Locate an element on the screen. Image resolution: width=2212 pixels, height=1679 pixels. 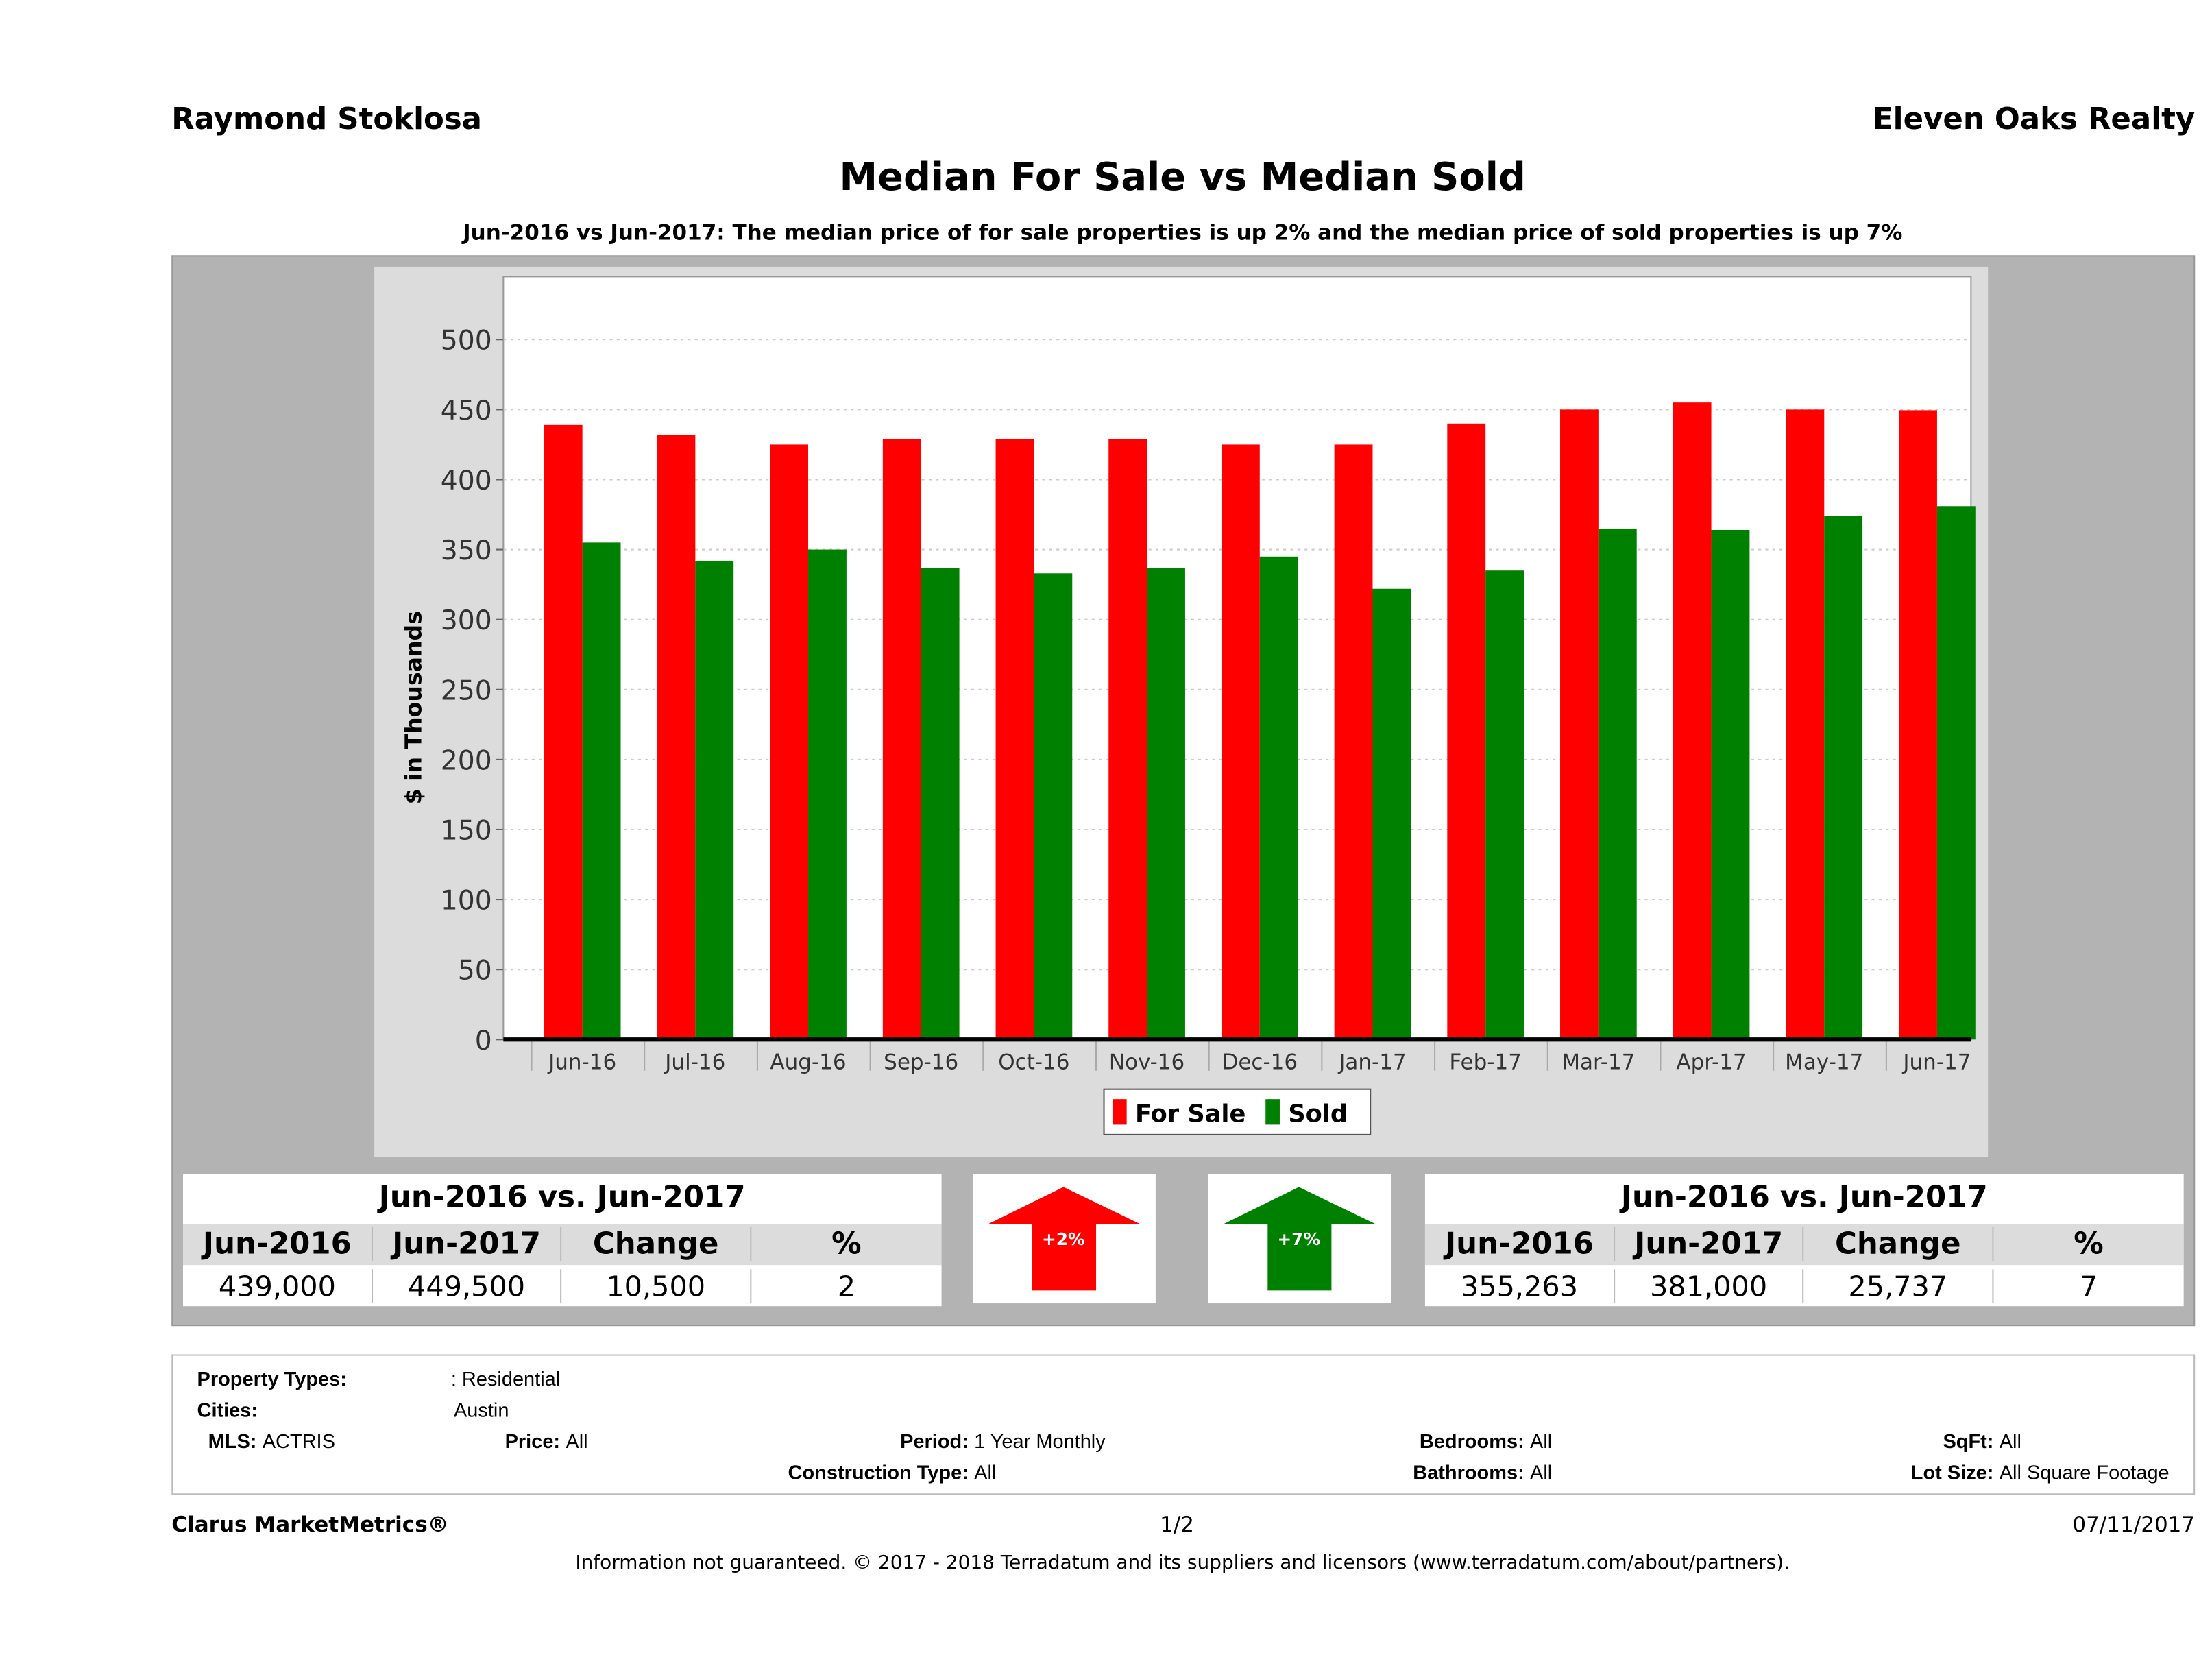
x-tick-label: Jun-17 is located at coordinates (1936, 1062).